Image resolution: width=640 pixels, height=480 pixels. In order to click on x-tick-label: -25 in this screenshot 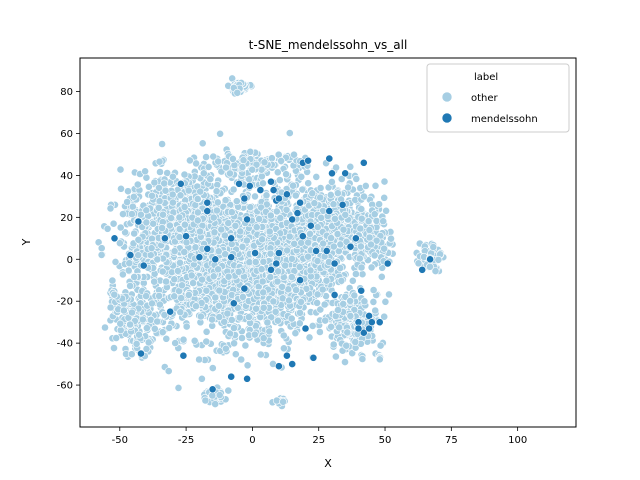, I will do `click(186, 440)`.